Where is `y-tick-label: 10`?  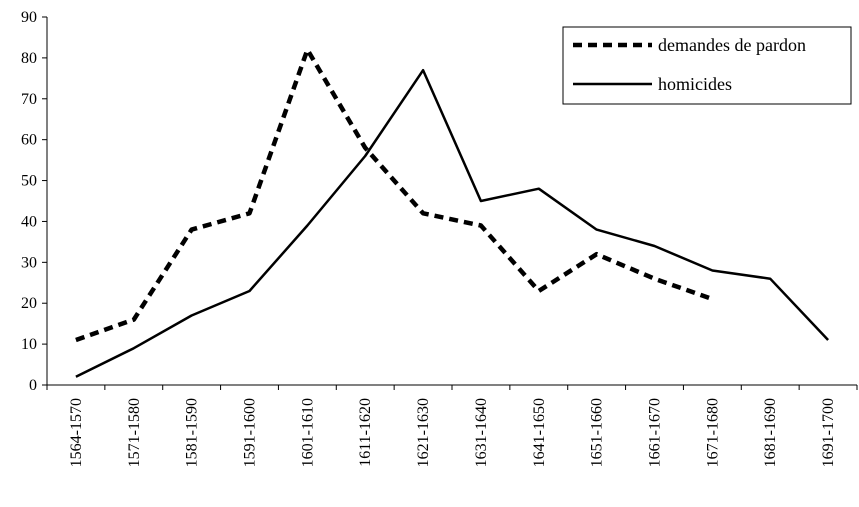 y-tick-label: 10 is located at coordinates (29, 344).